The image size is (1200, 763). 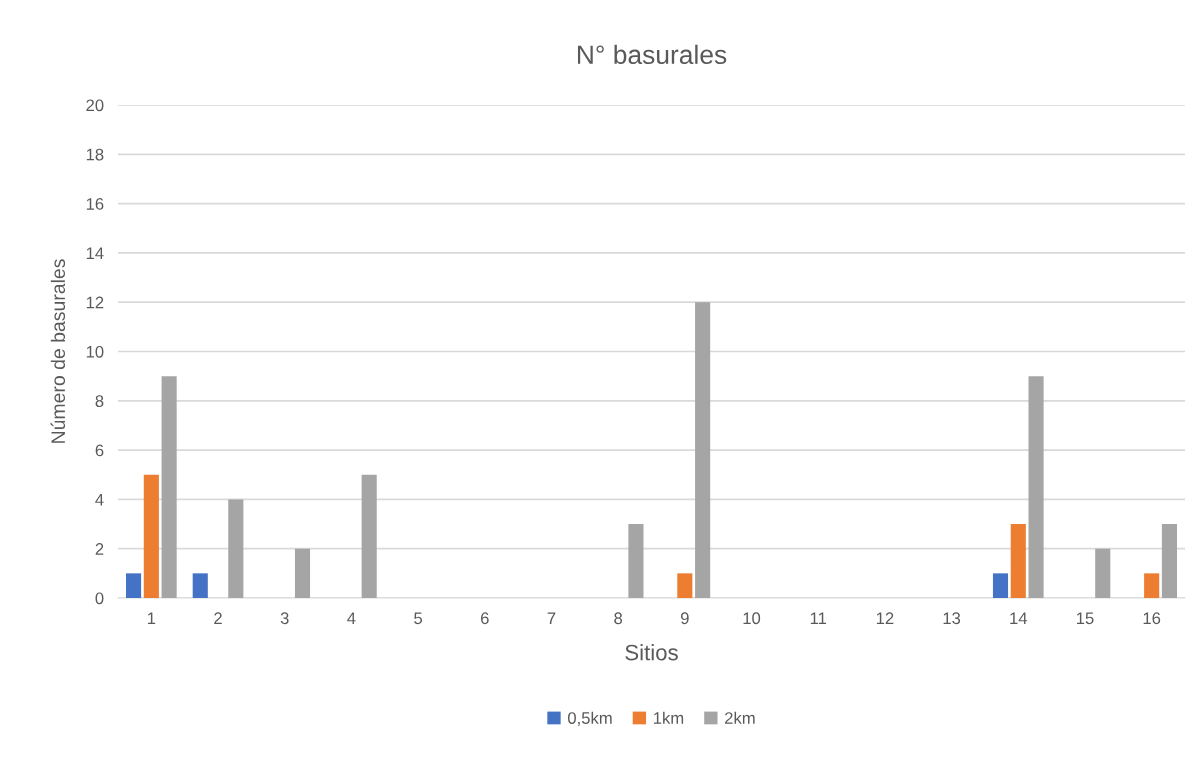 What do you see at coordinates (885, 618) in the screenshot?
I see `x-tick-label: 12` at bounding box center [885, 618].